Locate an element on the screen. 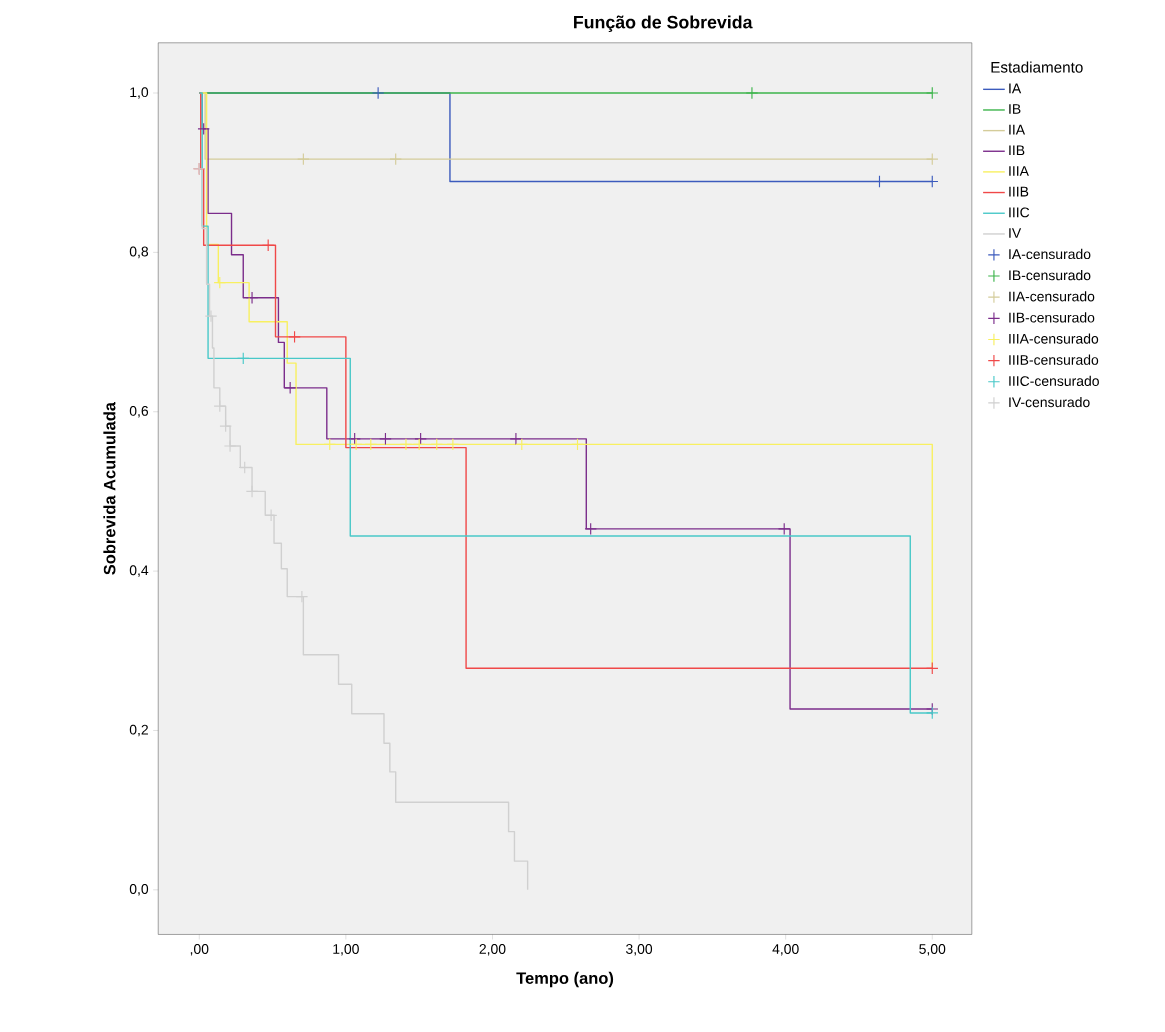  legend-label: IV is located at coordinates (1015, 233).